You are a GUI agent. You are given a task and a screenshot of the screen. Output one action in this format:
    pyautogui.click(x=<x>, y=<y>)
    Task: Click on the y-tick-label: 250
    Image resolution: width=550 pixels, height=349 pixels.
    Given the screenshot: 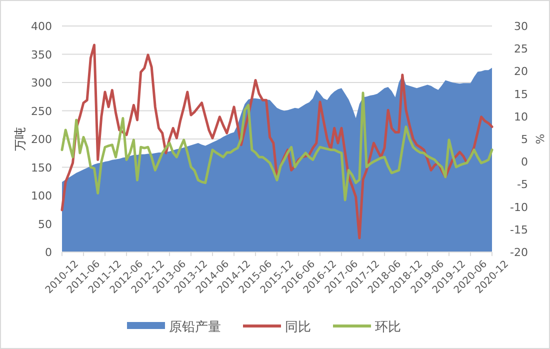 What is the action you would take?
    pyautogui.click(x=41, y=111)
    